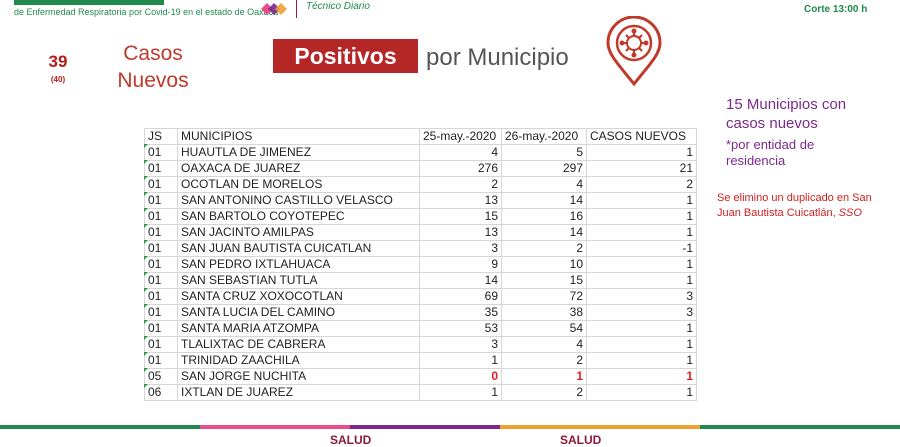 Image resolution: width=900 pixels, height=447 pixels. Describe the element at coordinates (274, 9) in the screenshot. I see `government-logo-icon` at that location.